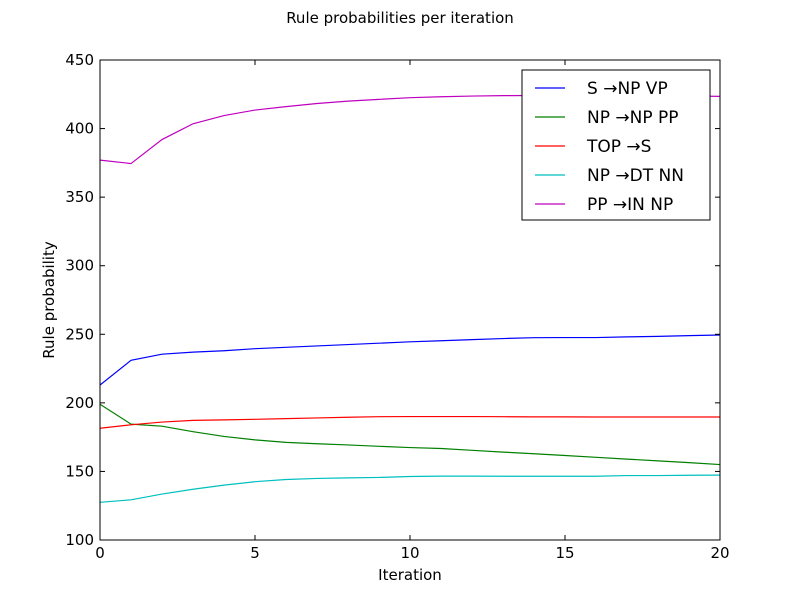 This screenshot has width=800, height=600. Describe the element at coordinates (410, 575) in the screenshot. I see `x-axis-label: Iteration` at that location.